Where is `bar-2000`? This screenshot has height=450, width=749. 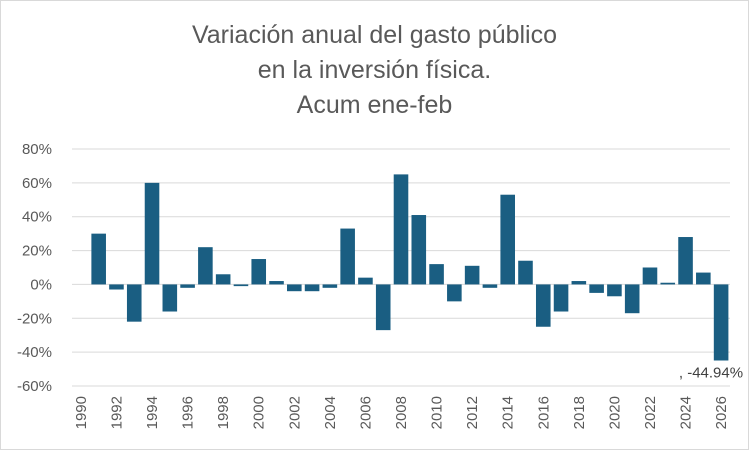
bar-2000 is located at coordinates (259, 272).